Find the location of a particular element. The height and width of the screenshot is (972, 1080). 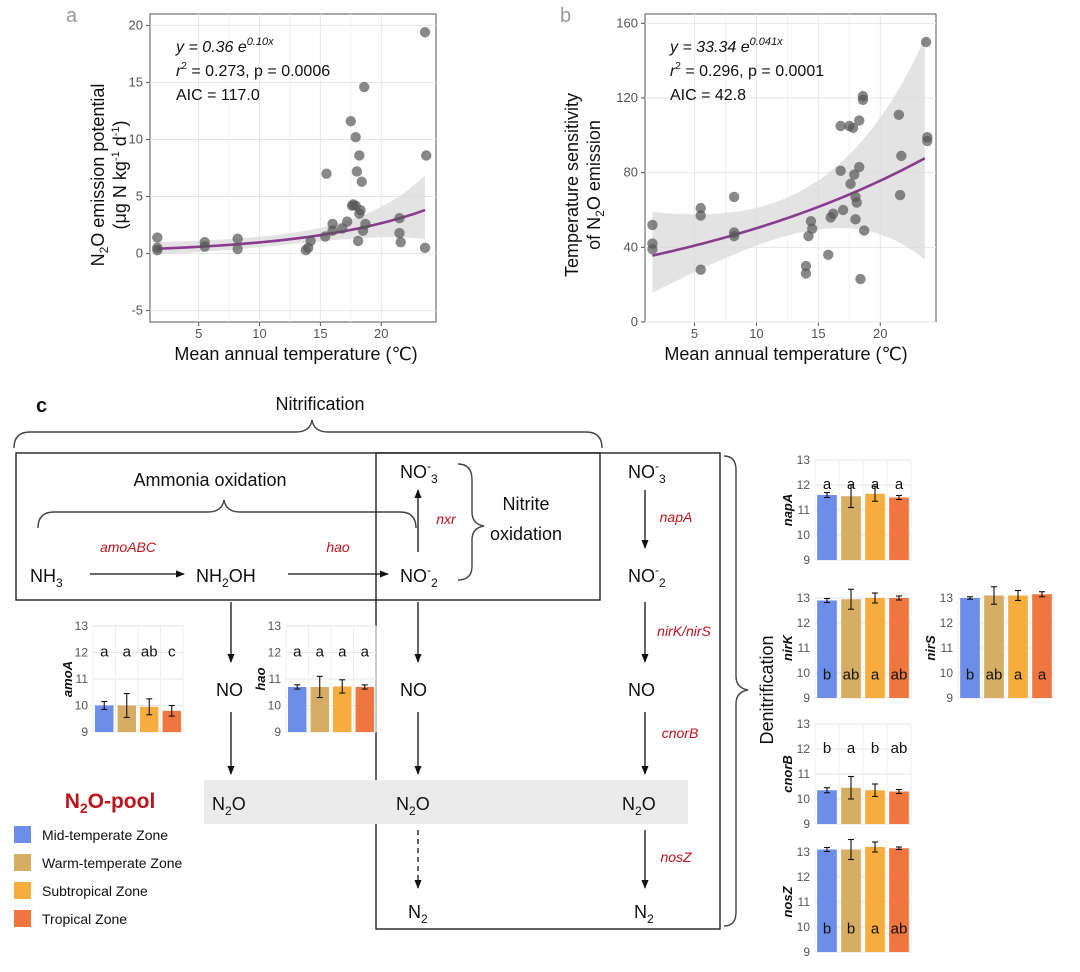

gene-cnorB: cnorB is located at coordinates (680, 733).